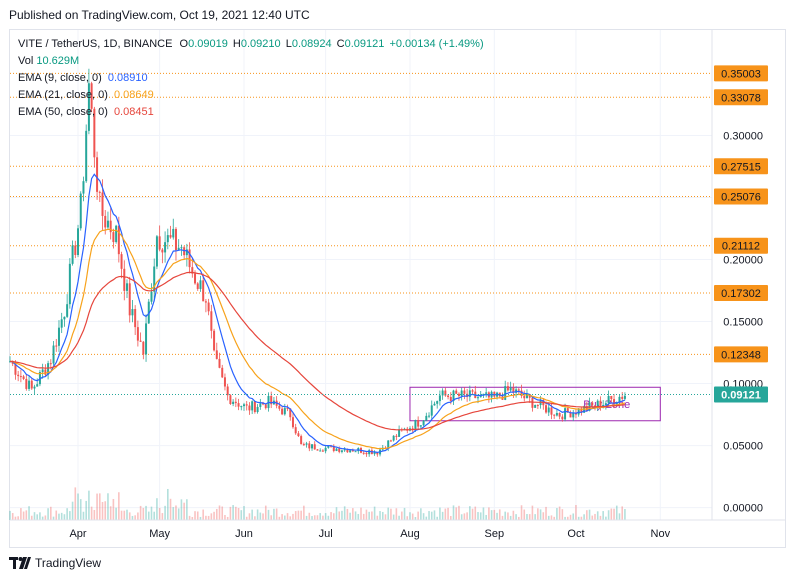  Describe the element at coordinates (436, 44) in the screenshot. I see `change-value: +0.00134 (+1.49%)` at that location.